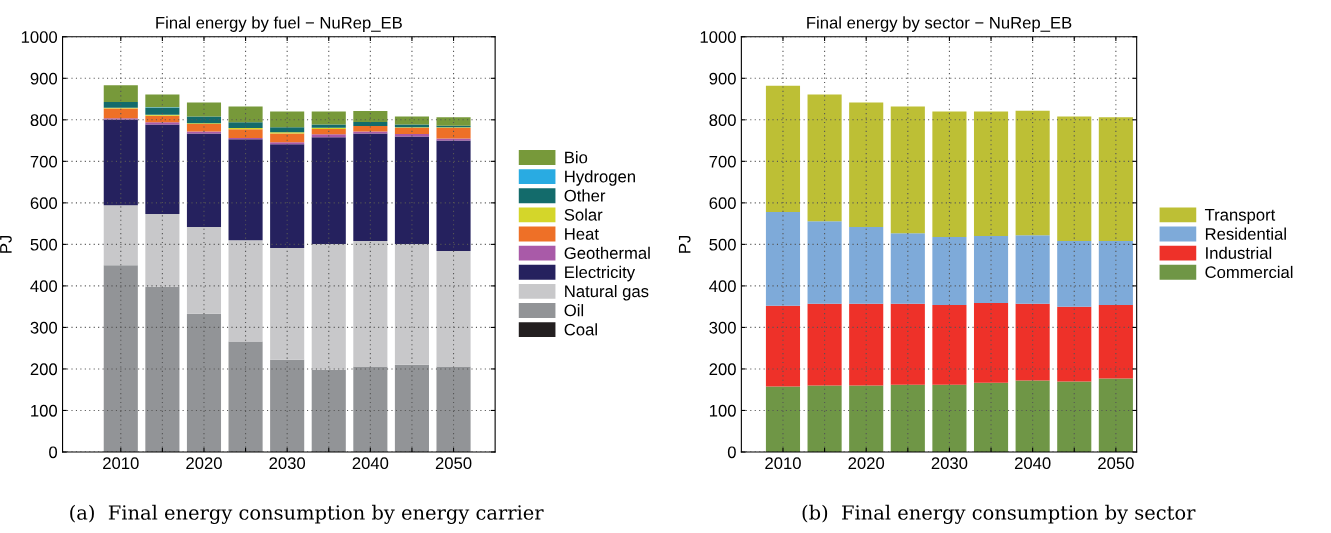 Image resolution: width=1331 pixels, height=533 pixels. I want to click on legend-label: Geothermal, so click(607, 252).